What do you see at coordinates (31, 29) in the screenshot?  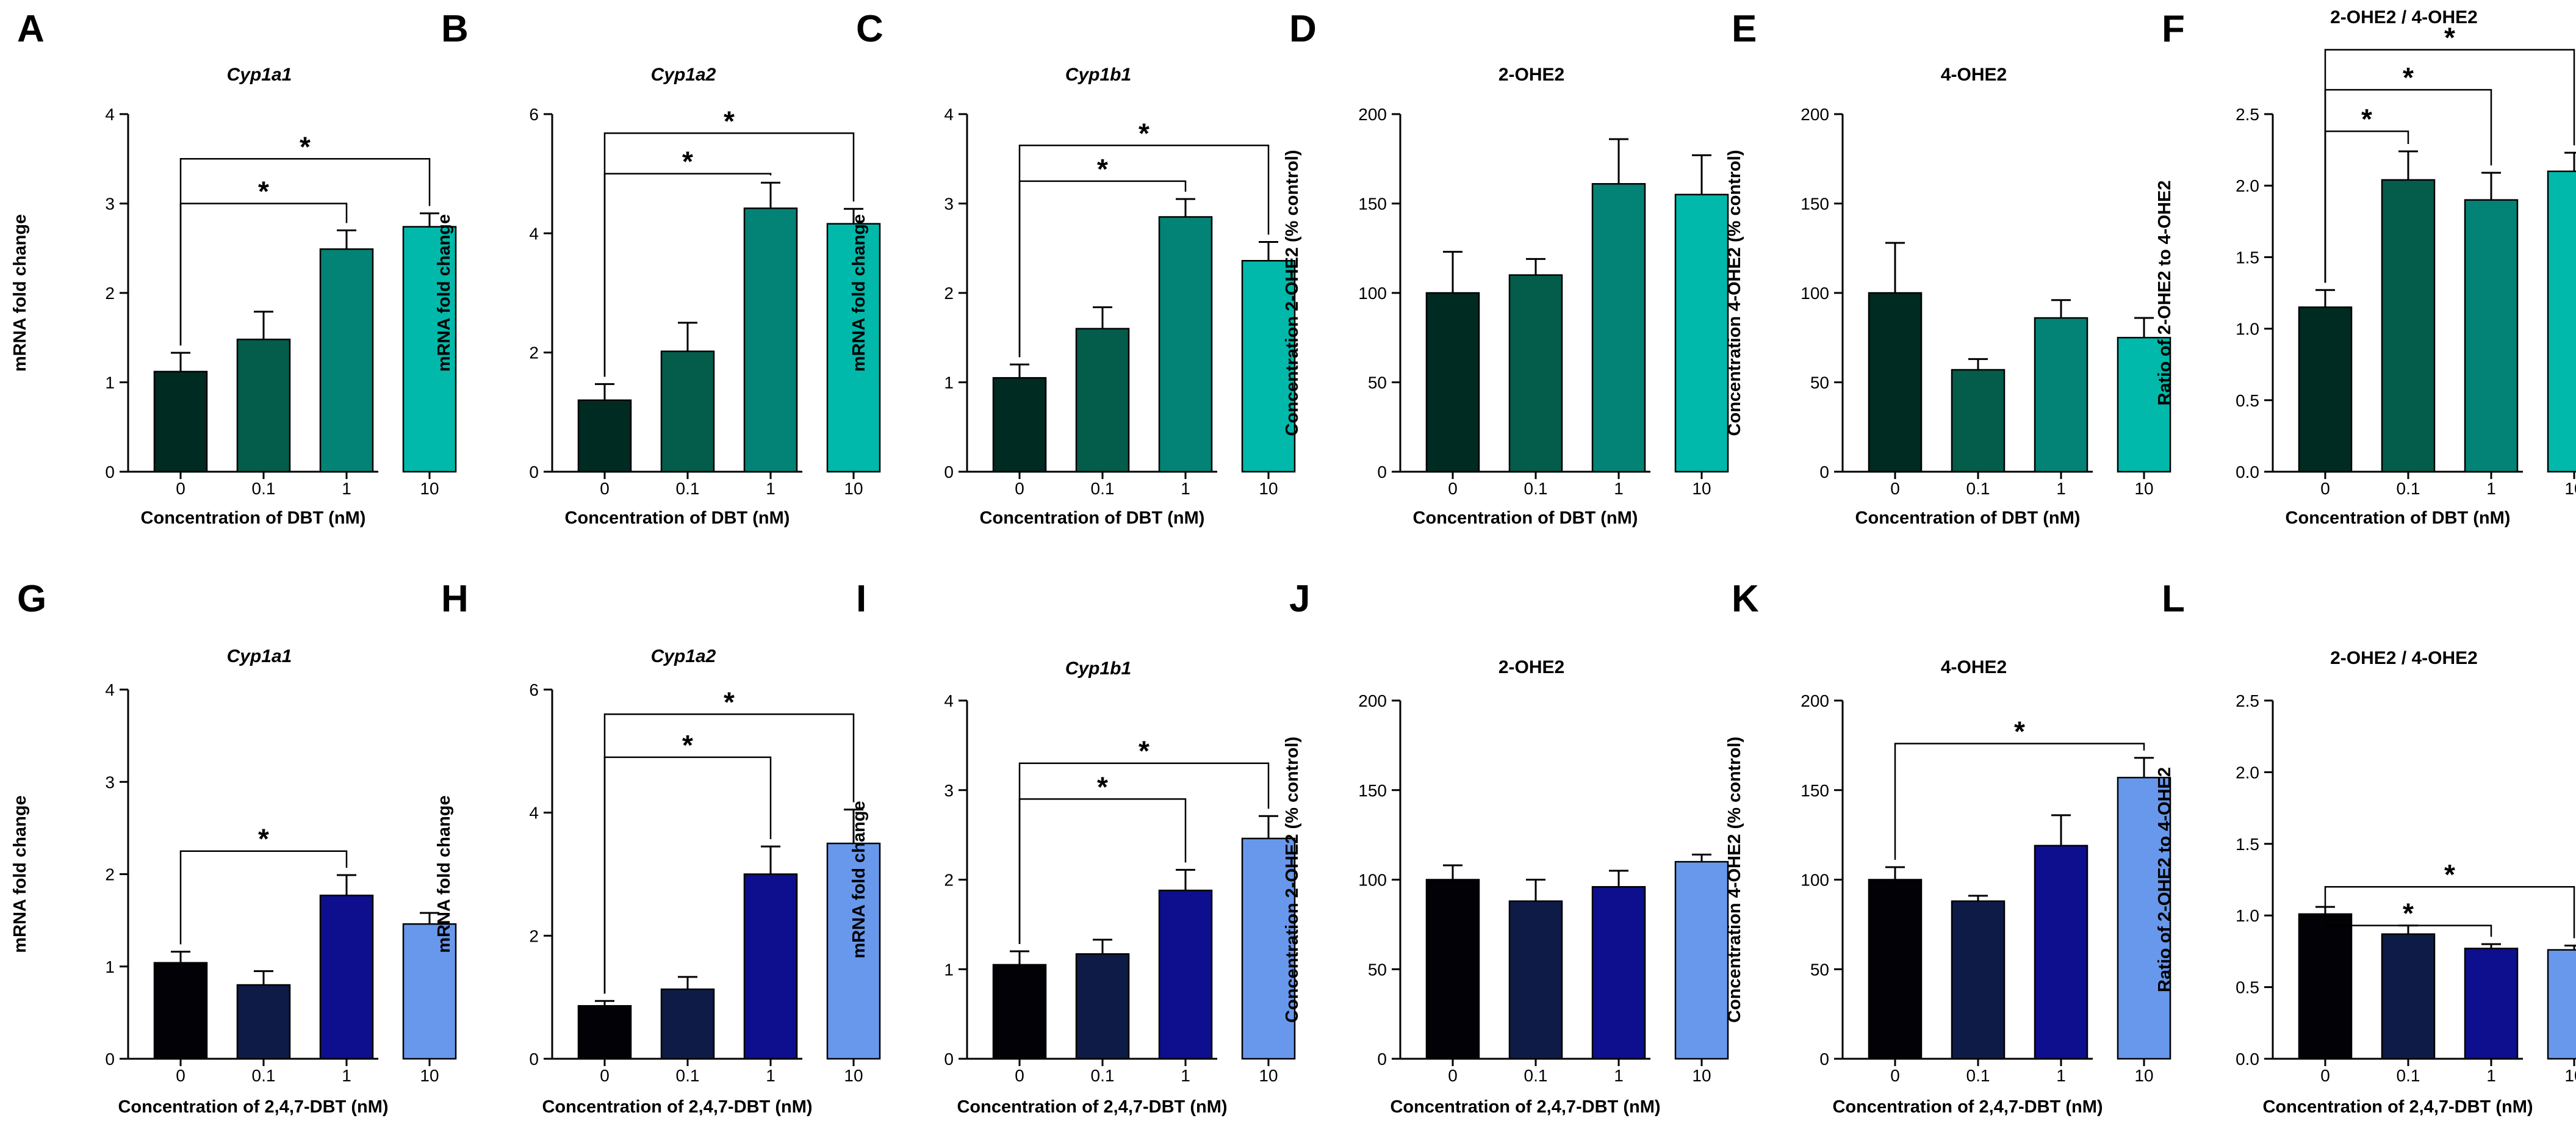 I see `panel-letter: A` at bounding box center [31, 29].